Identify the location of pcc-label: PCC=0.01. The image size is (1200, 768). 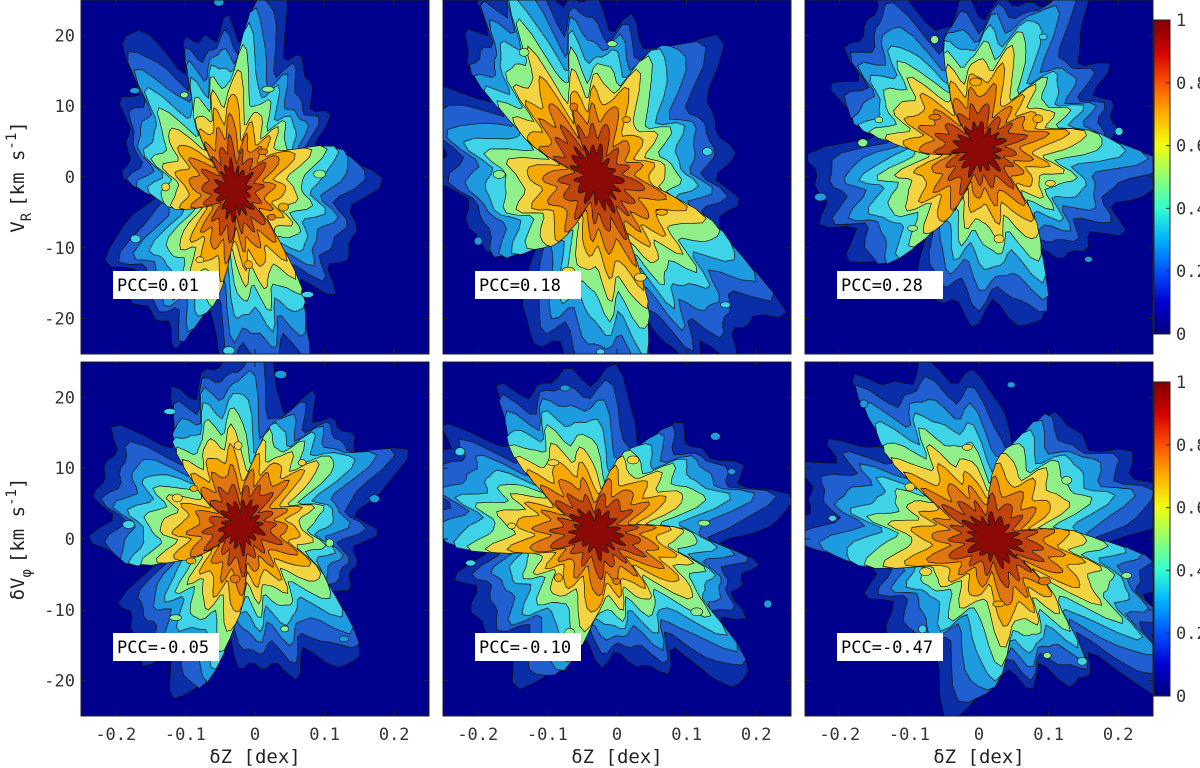
(166, 285).